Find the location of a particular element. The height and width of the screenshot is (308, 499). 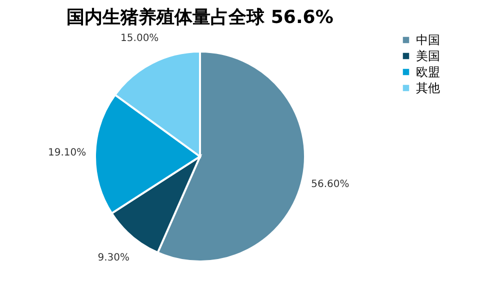

chart-title: 国内生猪养殖体量占全球 56.6% is located at coordinates (200, 17).